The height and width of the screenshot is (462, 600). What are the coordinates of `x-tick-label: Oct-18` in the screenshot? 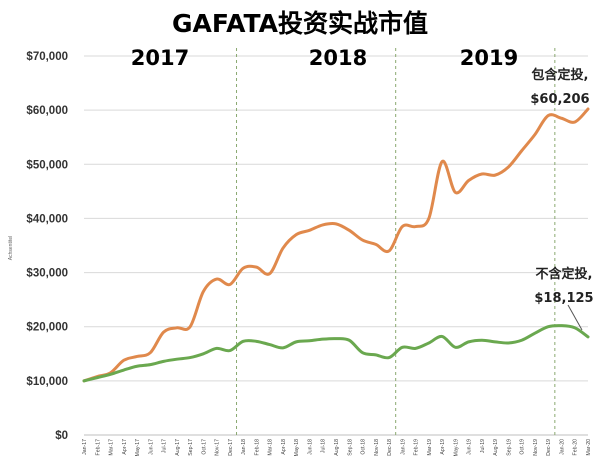 It's located at (364, 447).